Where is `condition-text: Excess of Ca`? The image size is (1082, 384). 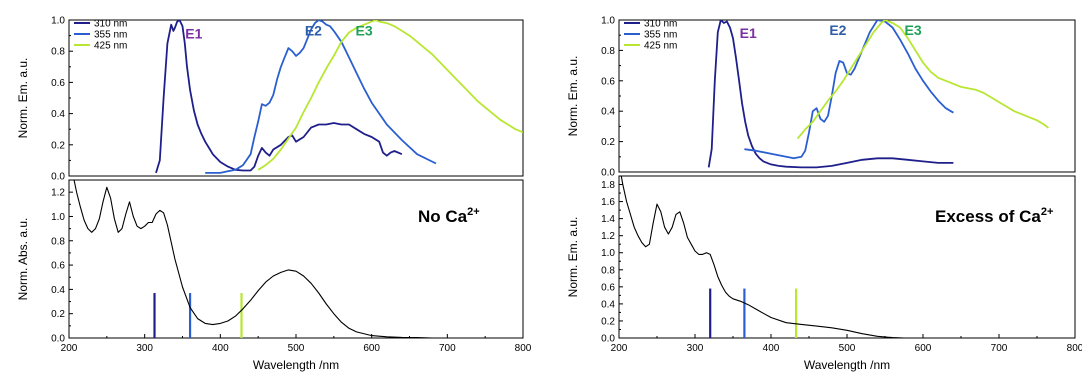 condition-text: Excess of Ca is located at coordinates (988, 216).